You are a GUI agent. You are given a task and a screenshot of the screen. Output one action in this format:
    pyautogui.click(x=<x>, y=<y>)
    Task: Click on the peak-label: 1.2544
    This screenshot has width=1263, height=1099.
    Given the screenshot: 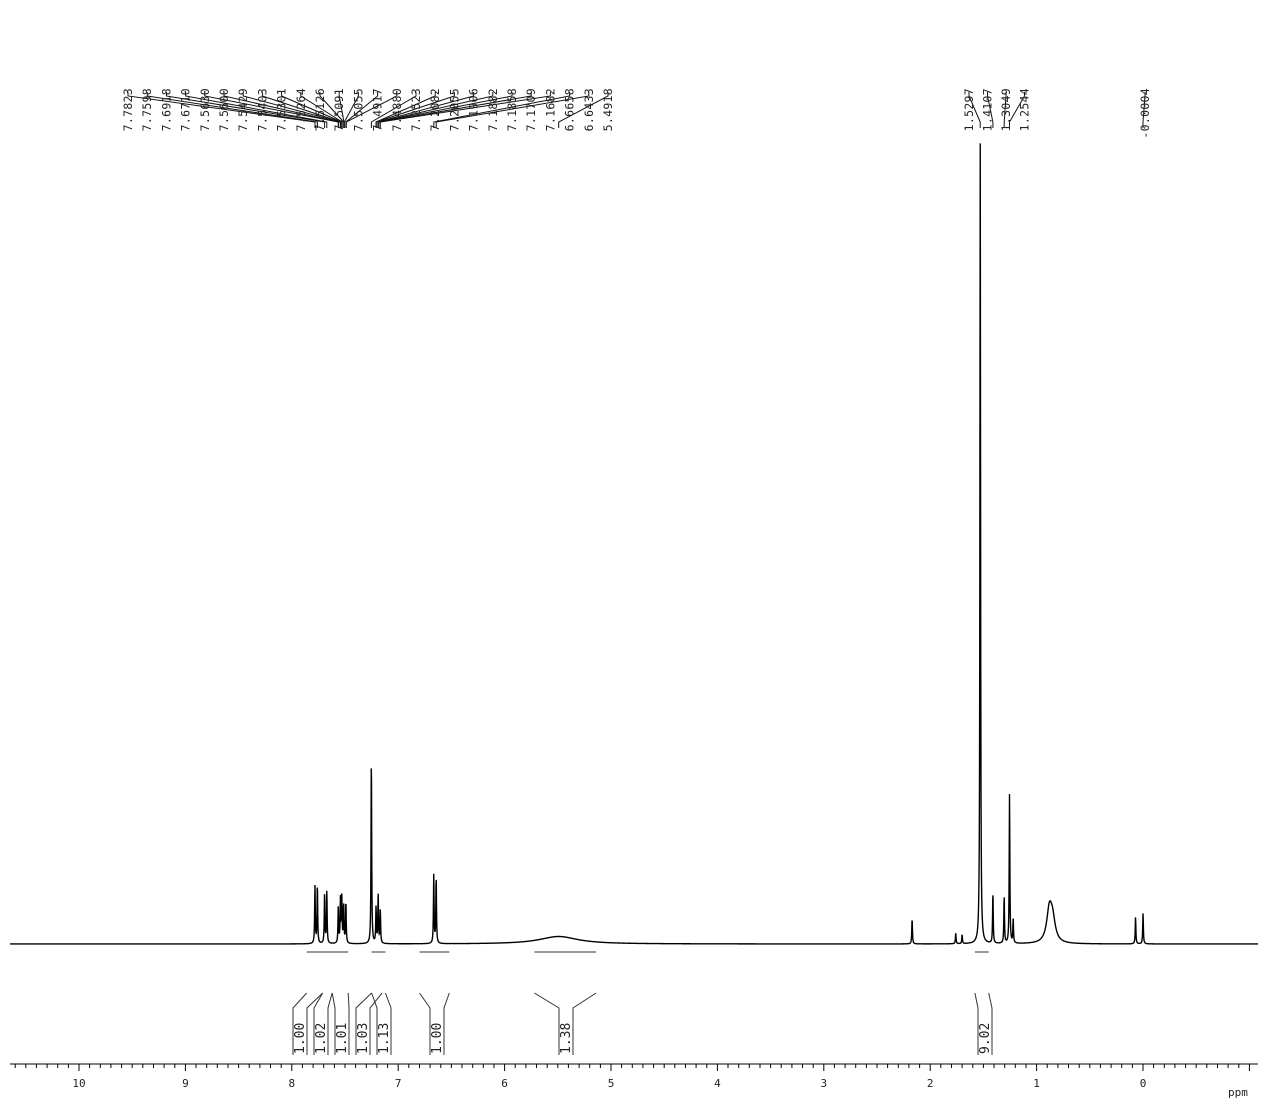 What is the action you would take?
    pyautogui.click(x=1025, y=109)
    